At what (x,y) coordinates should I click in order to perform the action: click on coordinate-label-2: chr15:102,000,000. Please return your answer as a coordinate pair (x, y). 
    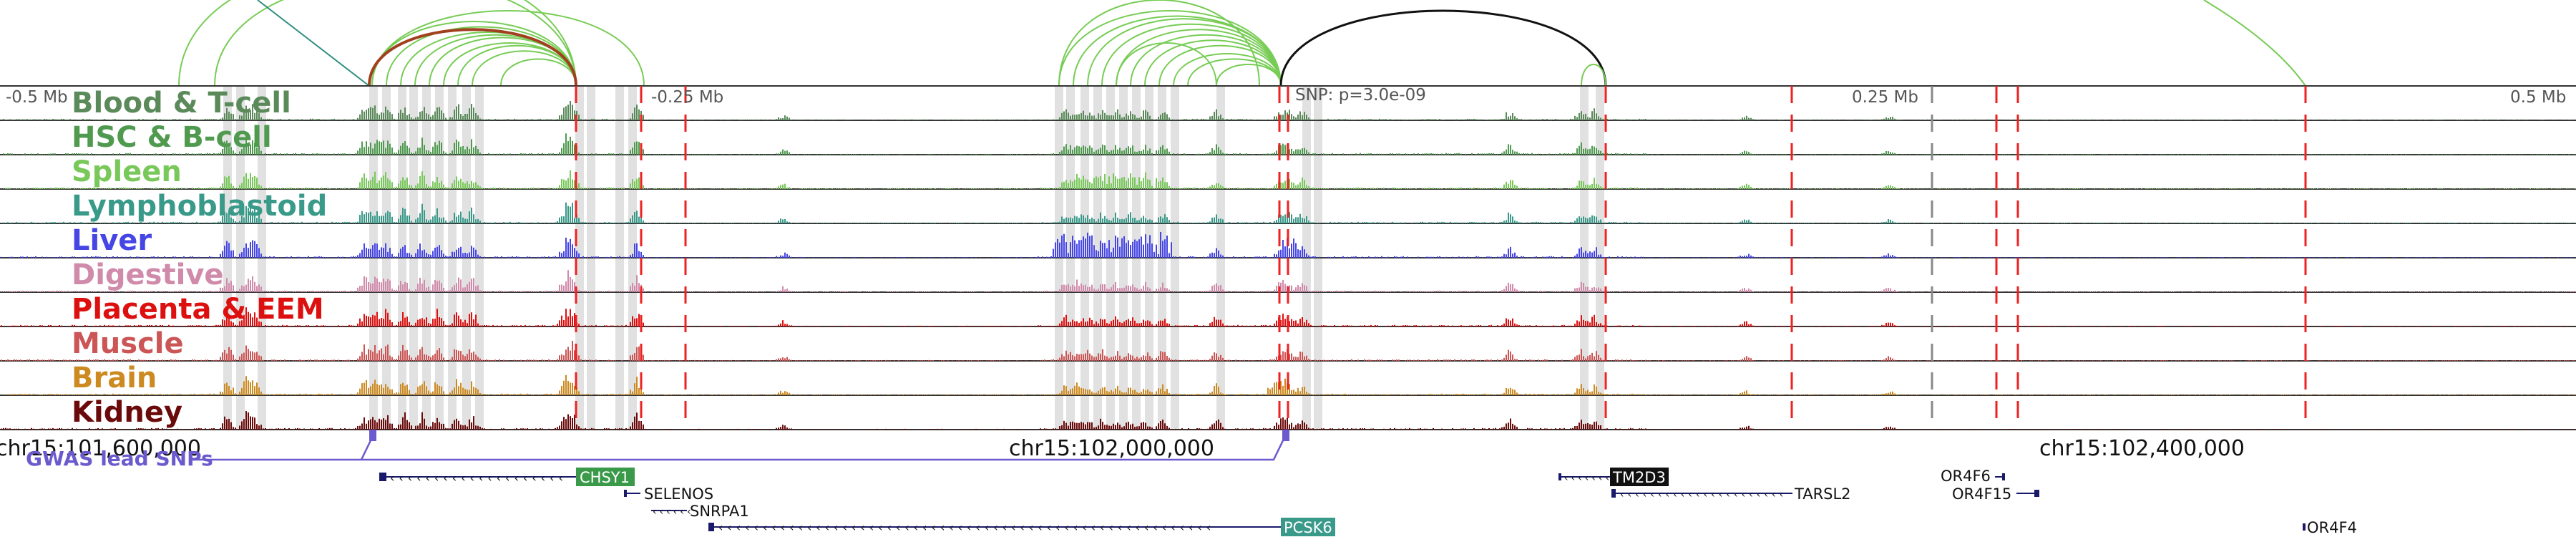
    Looking at the image, I should click on (1111, 448).